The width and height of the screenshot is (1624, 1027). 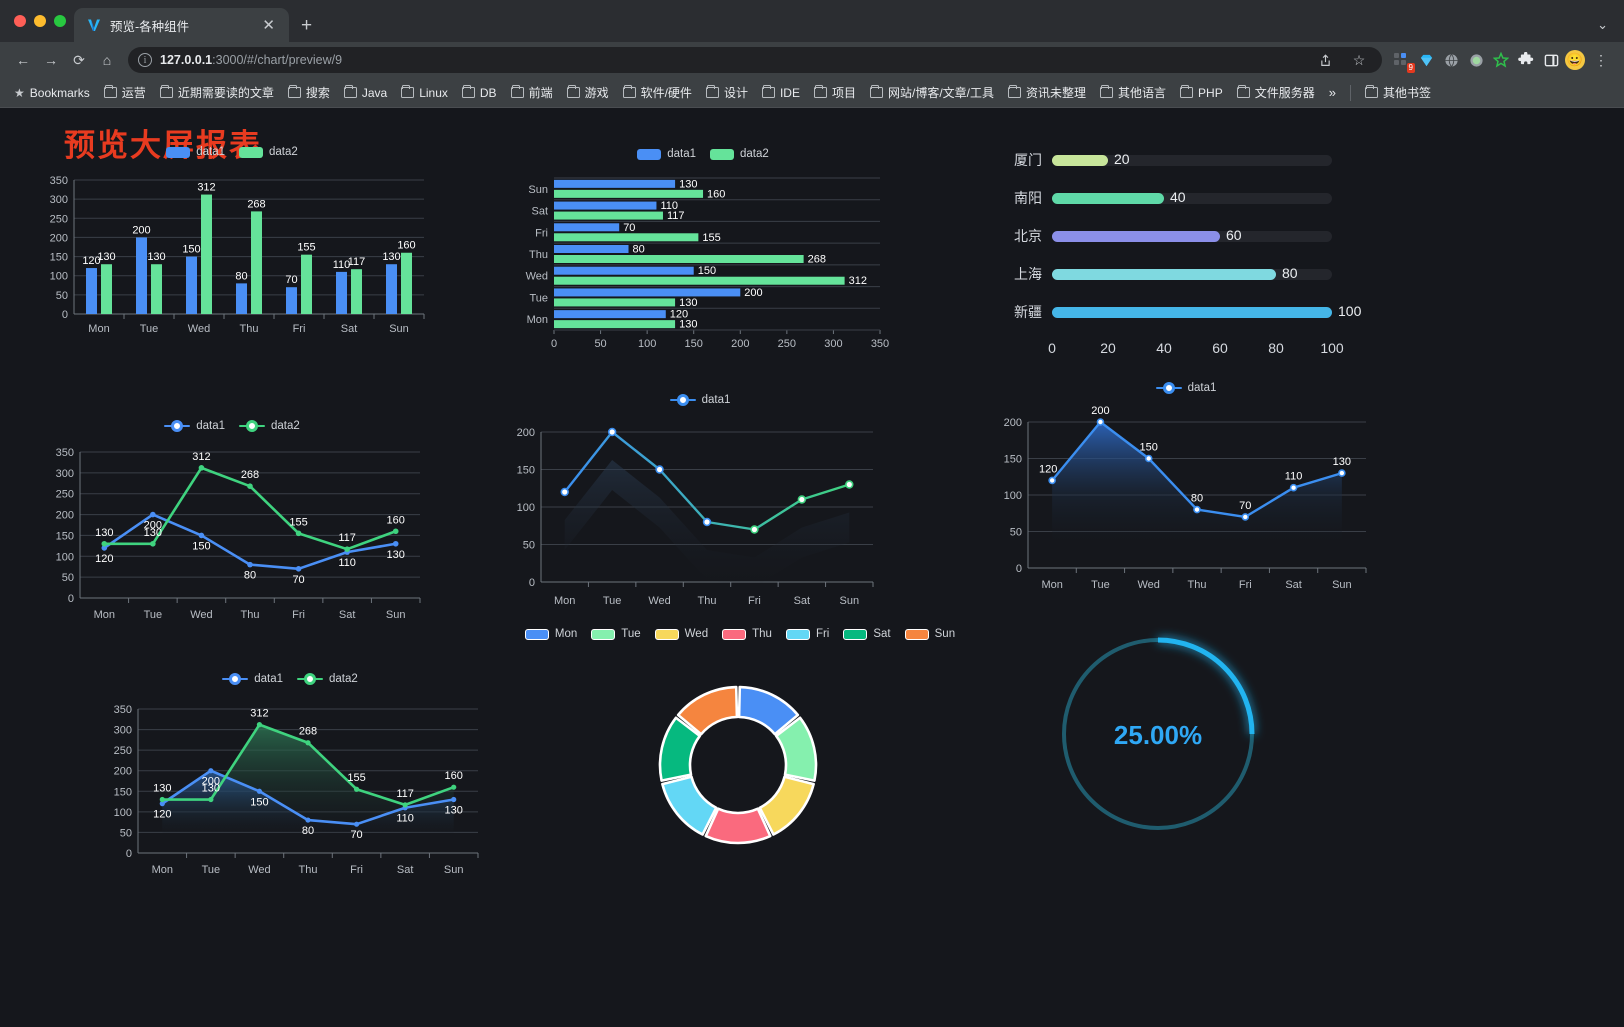 What do you see at coordinates (123, 813) in the screenshot?
I see `svg-text: 100` at bounding box center [123, 813].